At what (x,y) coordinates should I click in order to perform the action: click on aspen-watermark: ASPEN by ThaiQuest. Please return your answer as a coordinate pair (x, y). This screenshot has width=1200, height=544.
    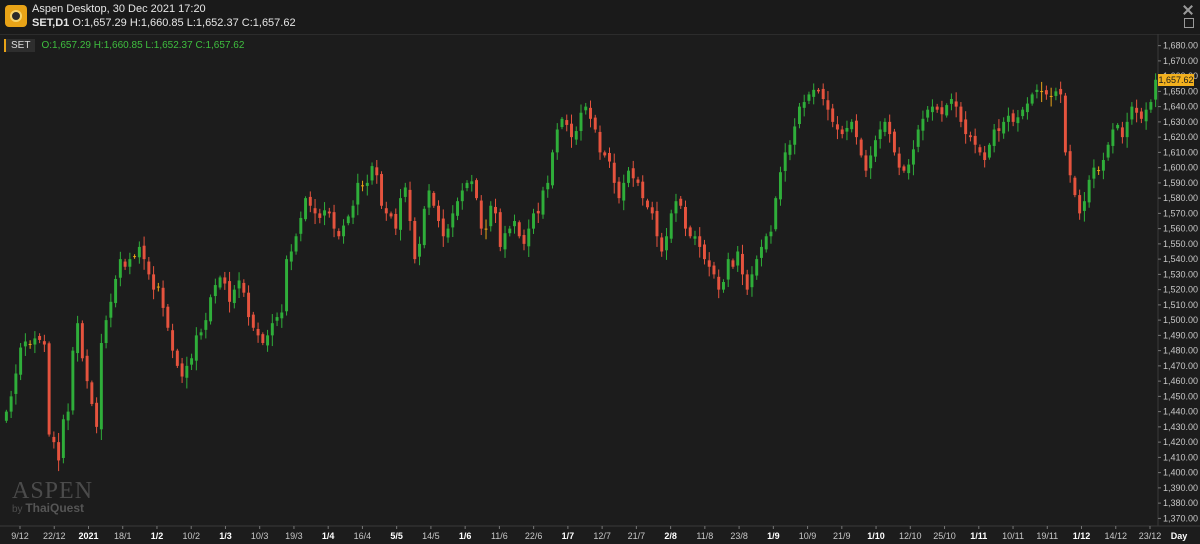
    Looking at the image, I should click on (52, 496).